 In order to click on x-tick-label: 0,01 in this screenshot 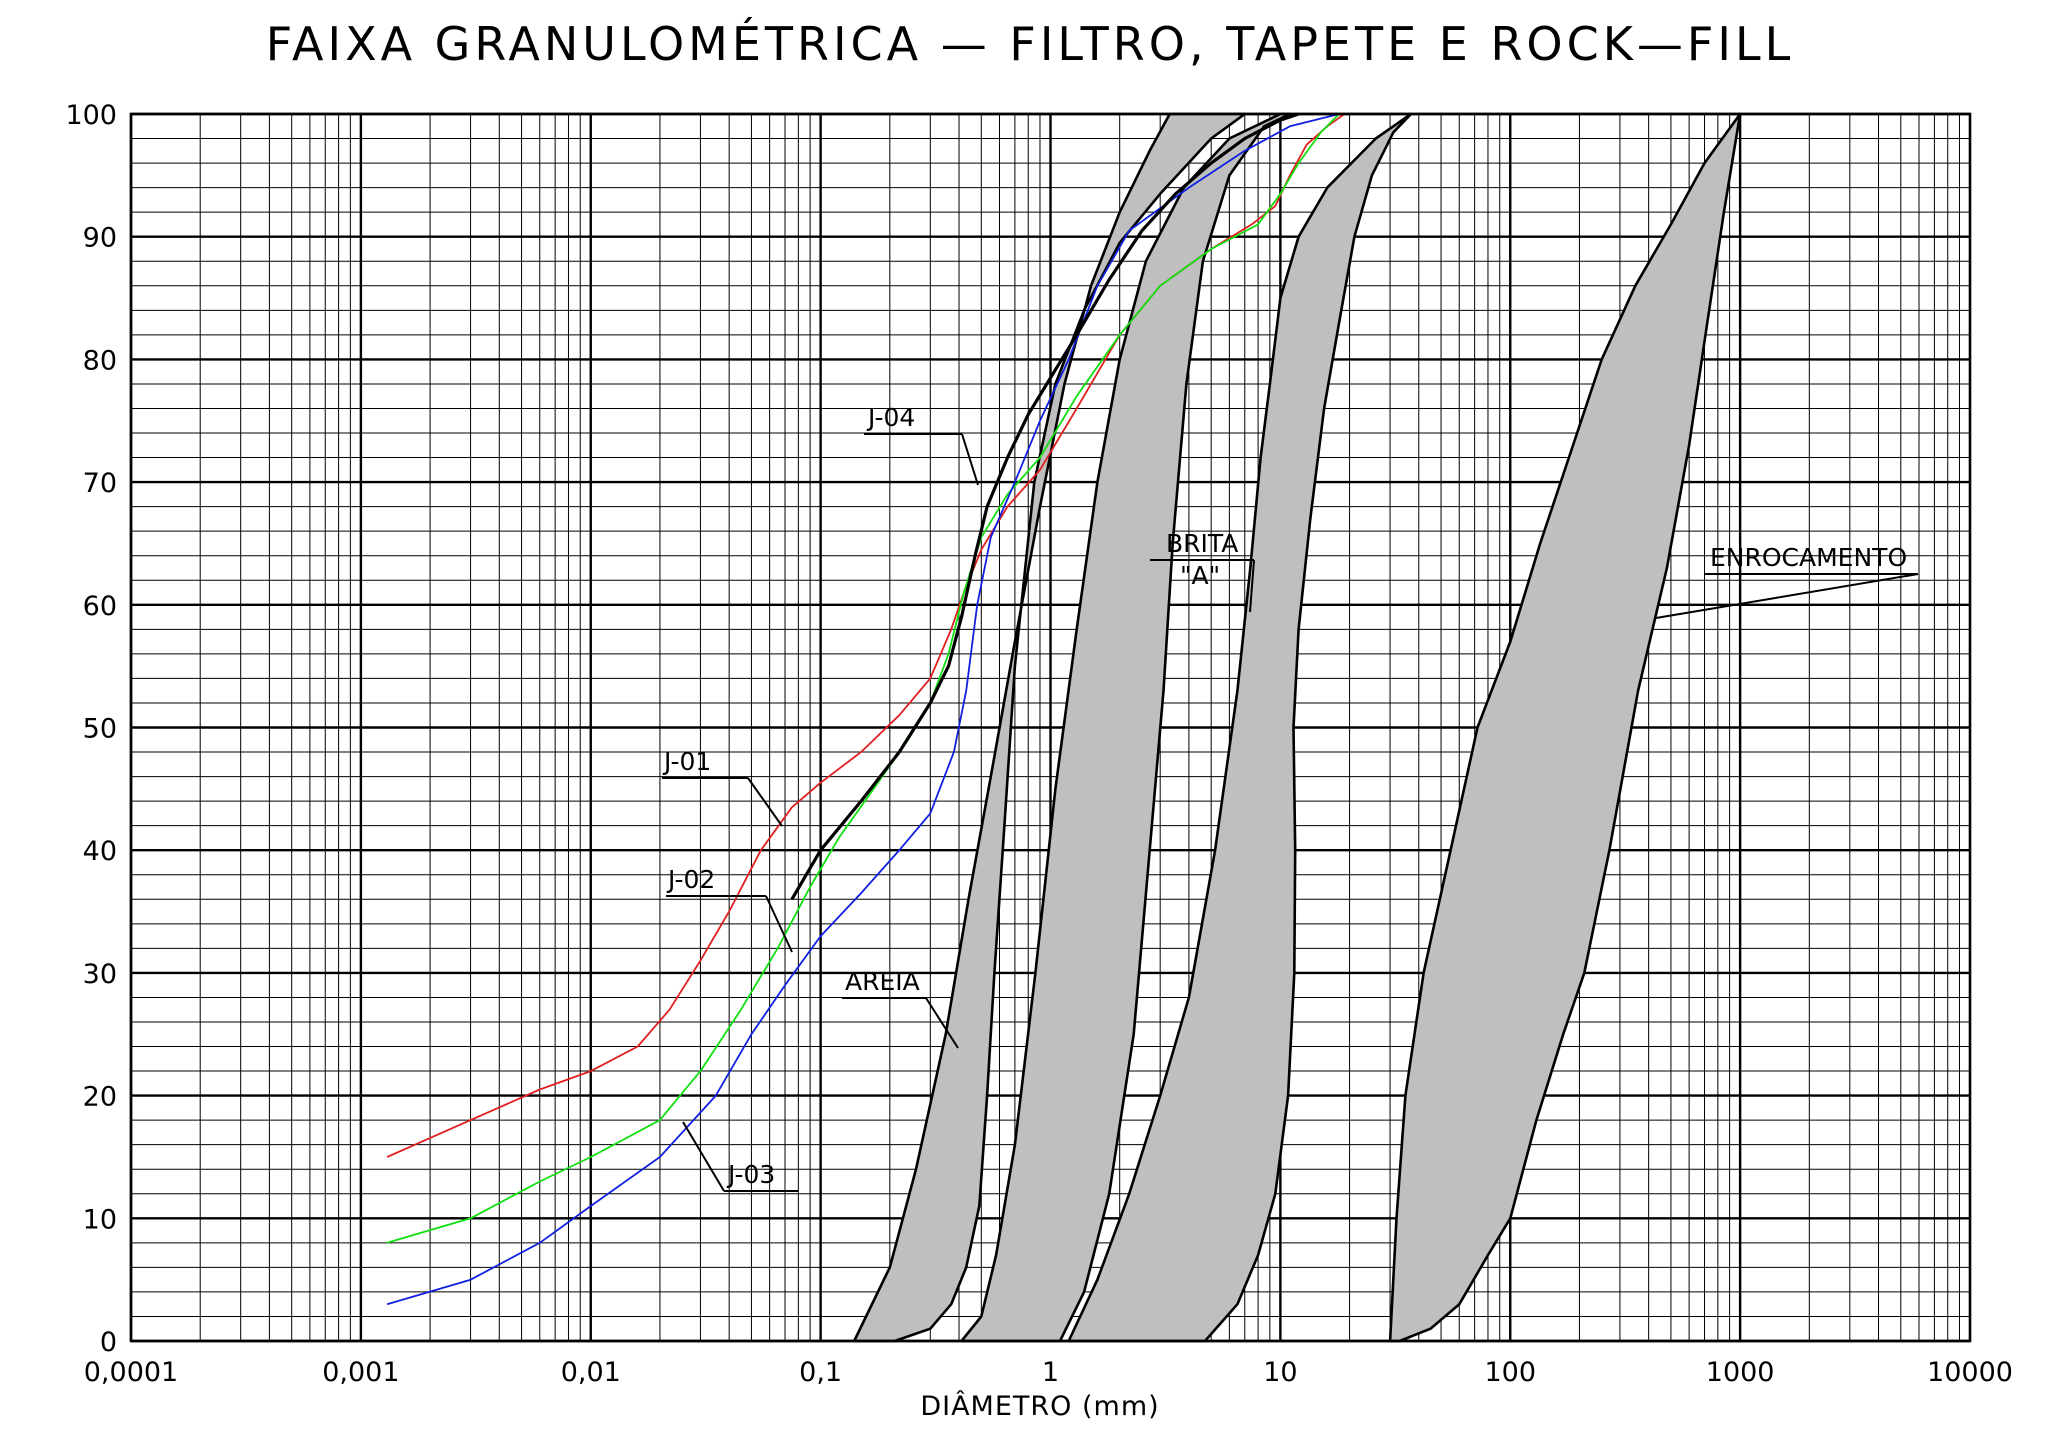, I will do `click(591, 1372)`.